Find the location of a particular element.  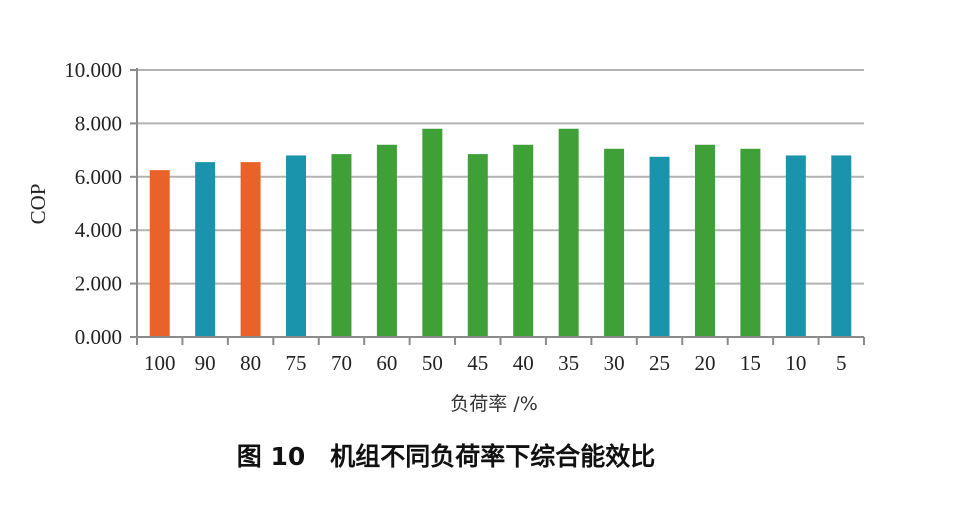

x-tick-label: 70 is located at coordinates (341, 363).